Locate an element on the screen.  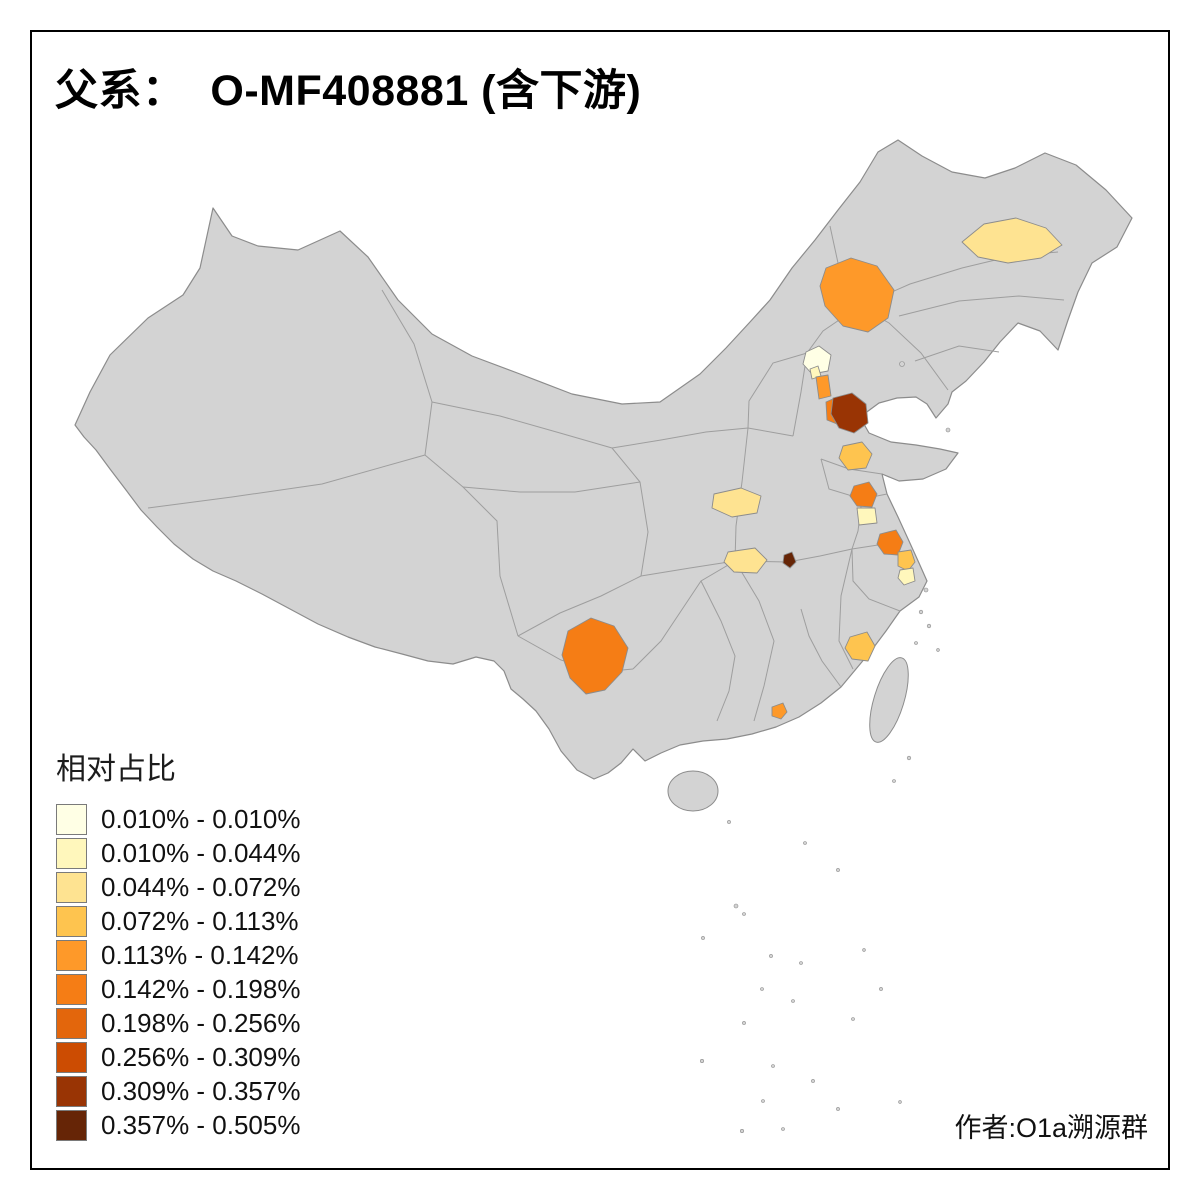
legend-label: 0.309% - 0.357% is located at coordinates (201, 1091).